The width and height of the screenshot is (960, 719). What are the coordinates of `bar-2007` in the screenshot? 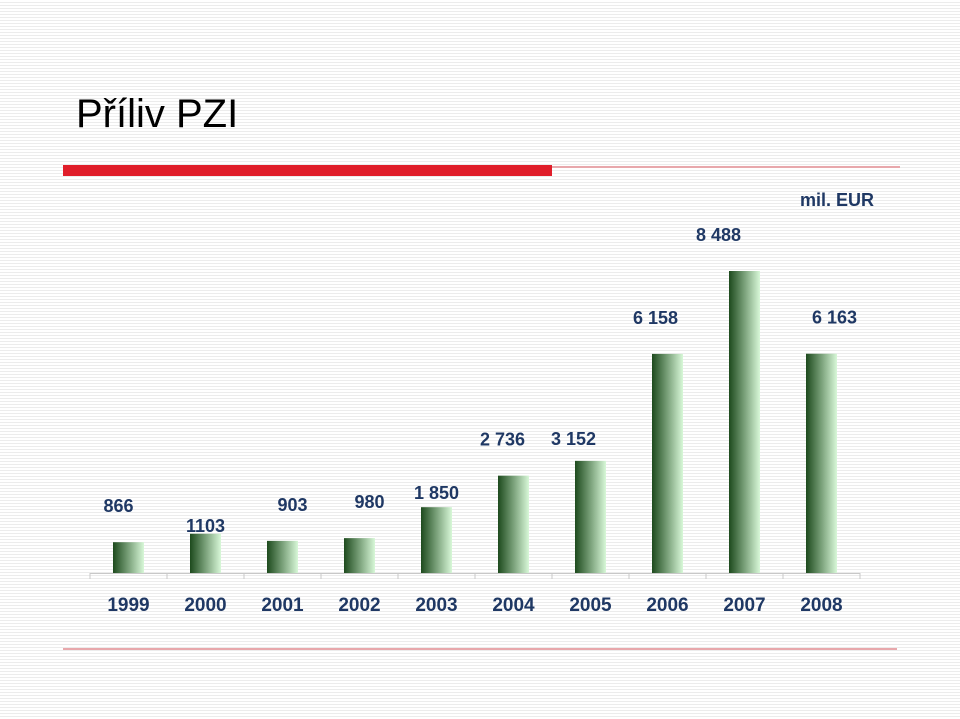 It's located at (744, 422).